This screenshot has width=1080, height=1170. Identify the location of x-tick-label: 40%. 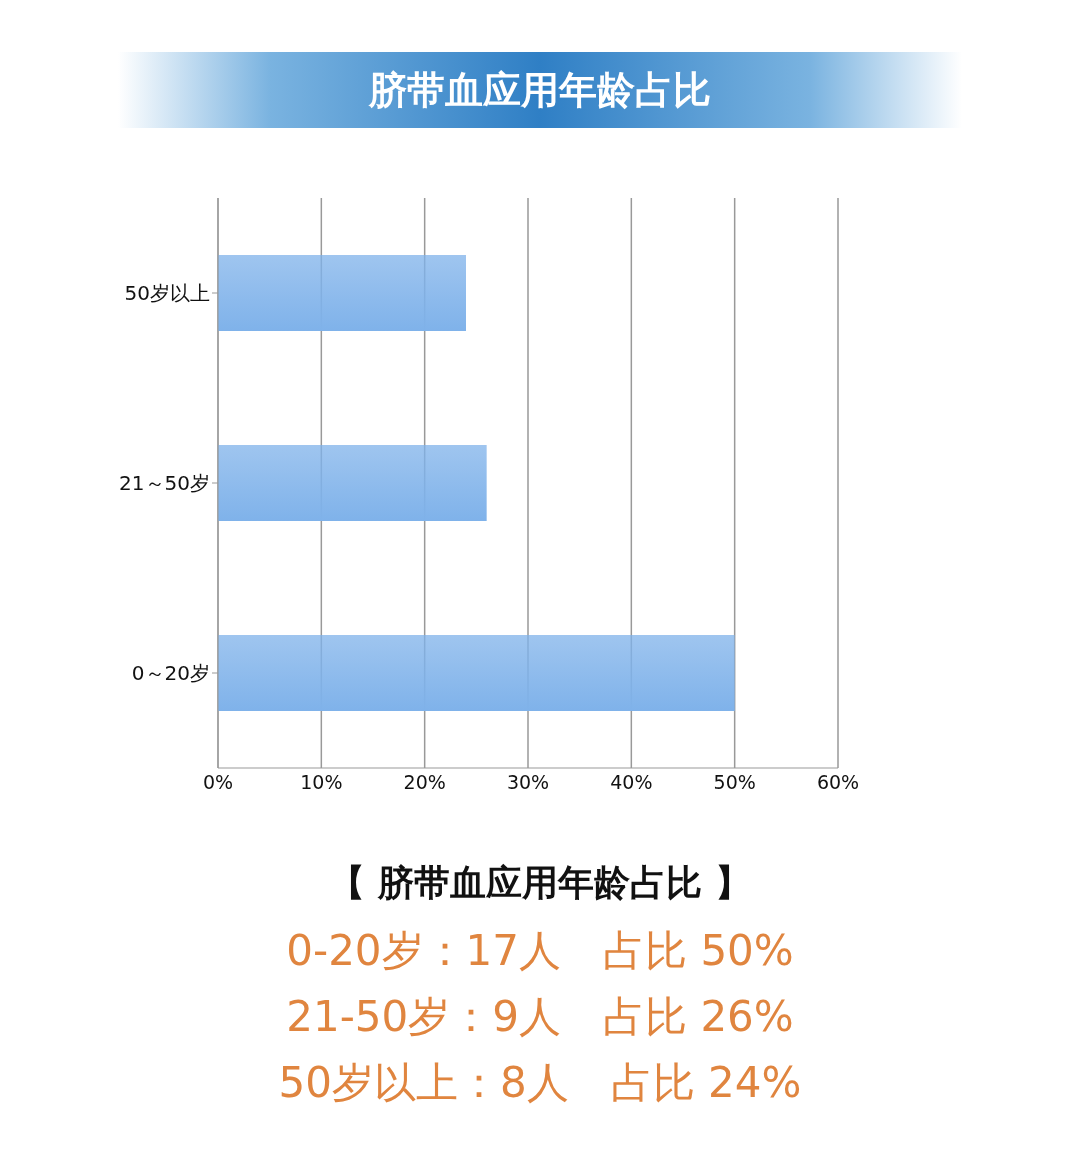
(631, 782).